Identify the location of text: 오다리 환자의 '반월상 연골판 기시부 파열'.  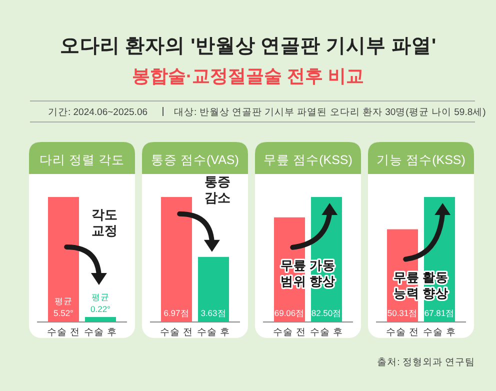
(248, 46).